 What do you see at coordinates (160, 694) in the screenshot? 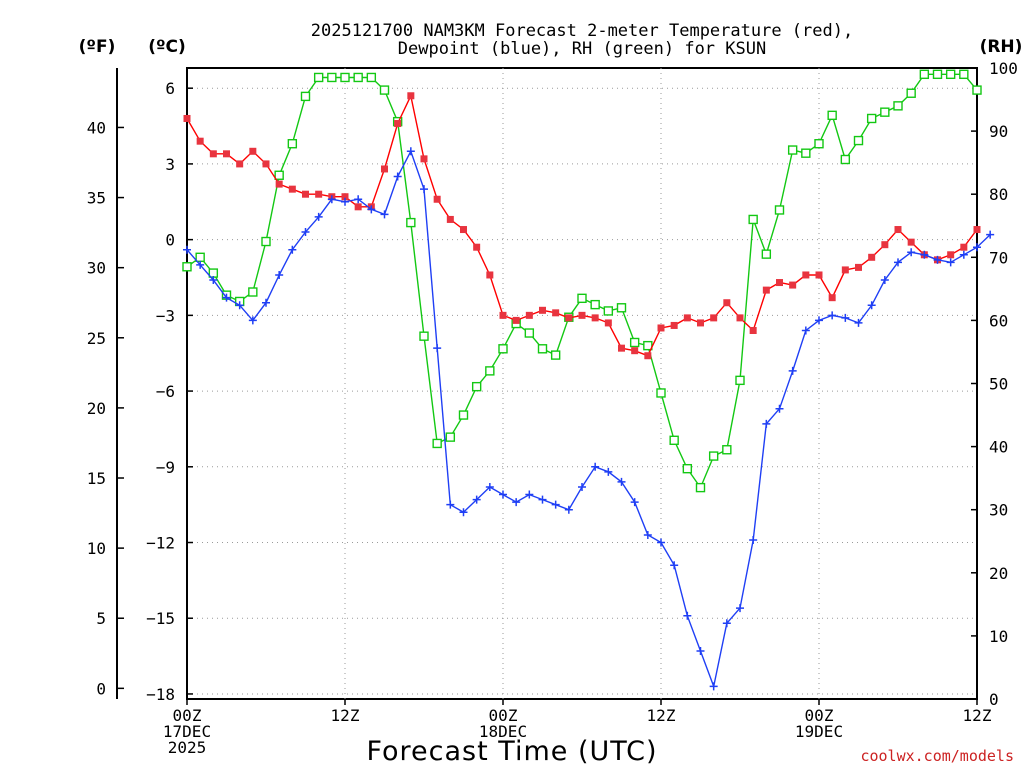
I see `celsius-tick-label: −18` at bounding box center [160, 694].